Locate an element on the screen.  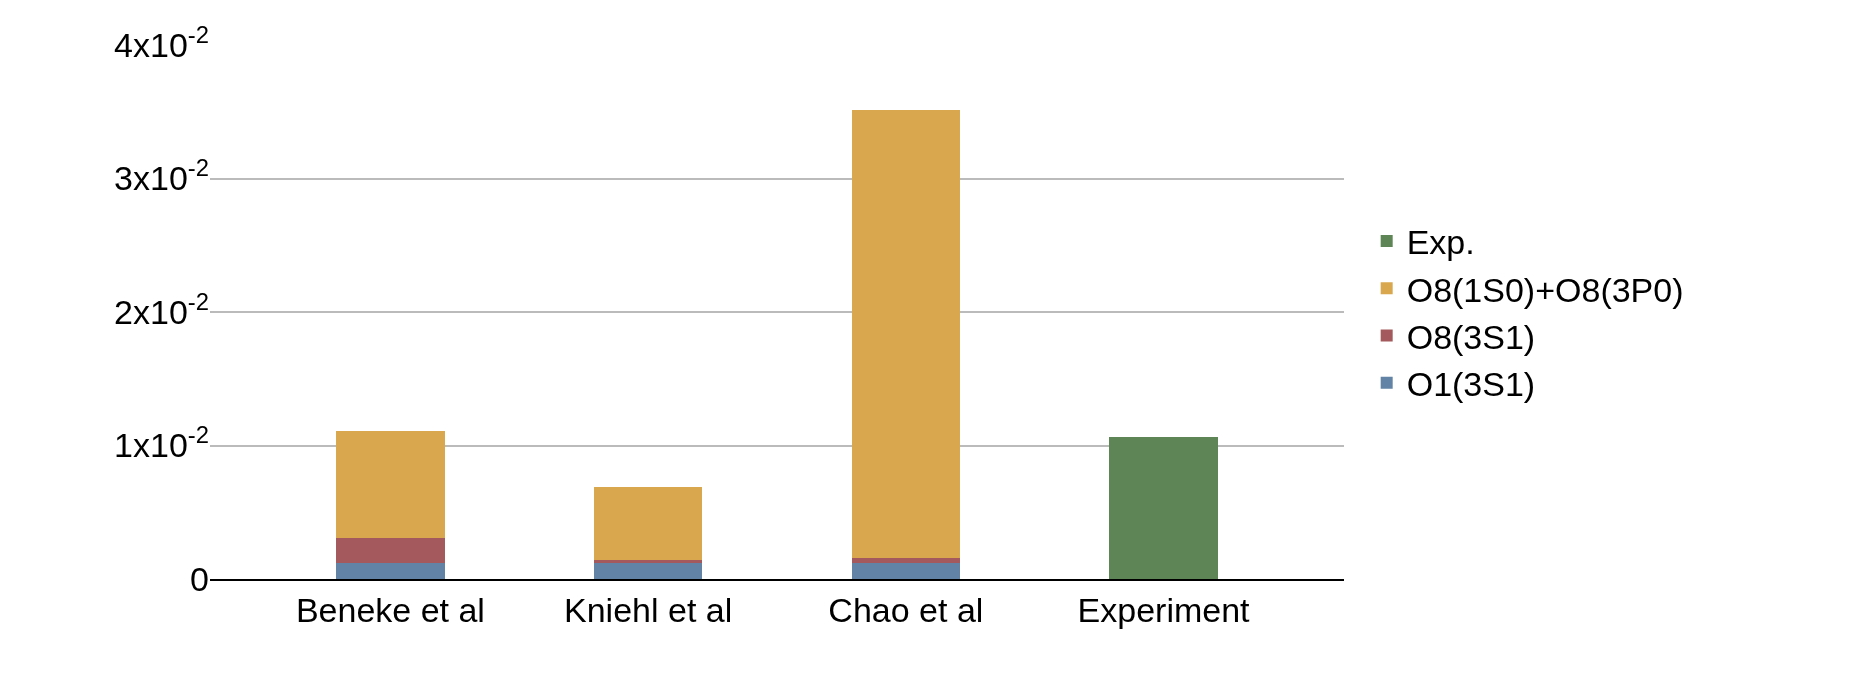
x-tick-label: Chao et al is located at coordinates (906, 609).